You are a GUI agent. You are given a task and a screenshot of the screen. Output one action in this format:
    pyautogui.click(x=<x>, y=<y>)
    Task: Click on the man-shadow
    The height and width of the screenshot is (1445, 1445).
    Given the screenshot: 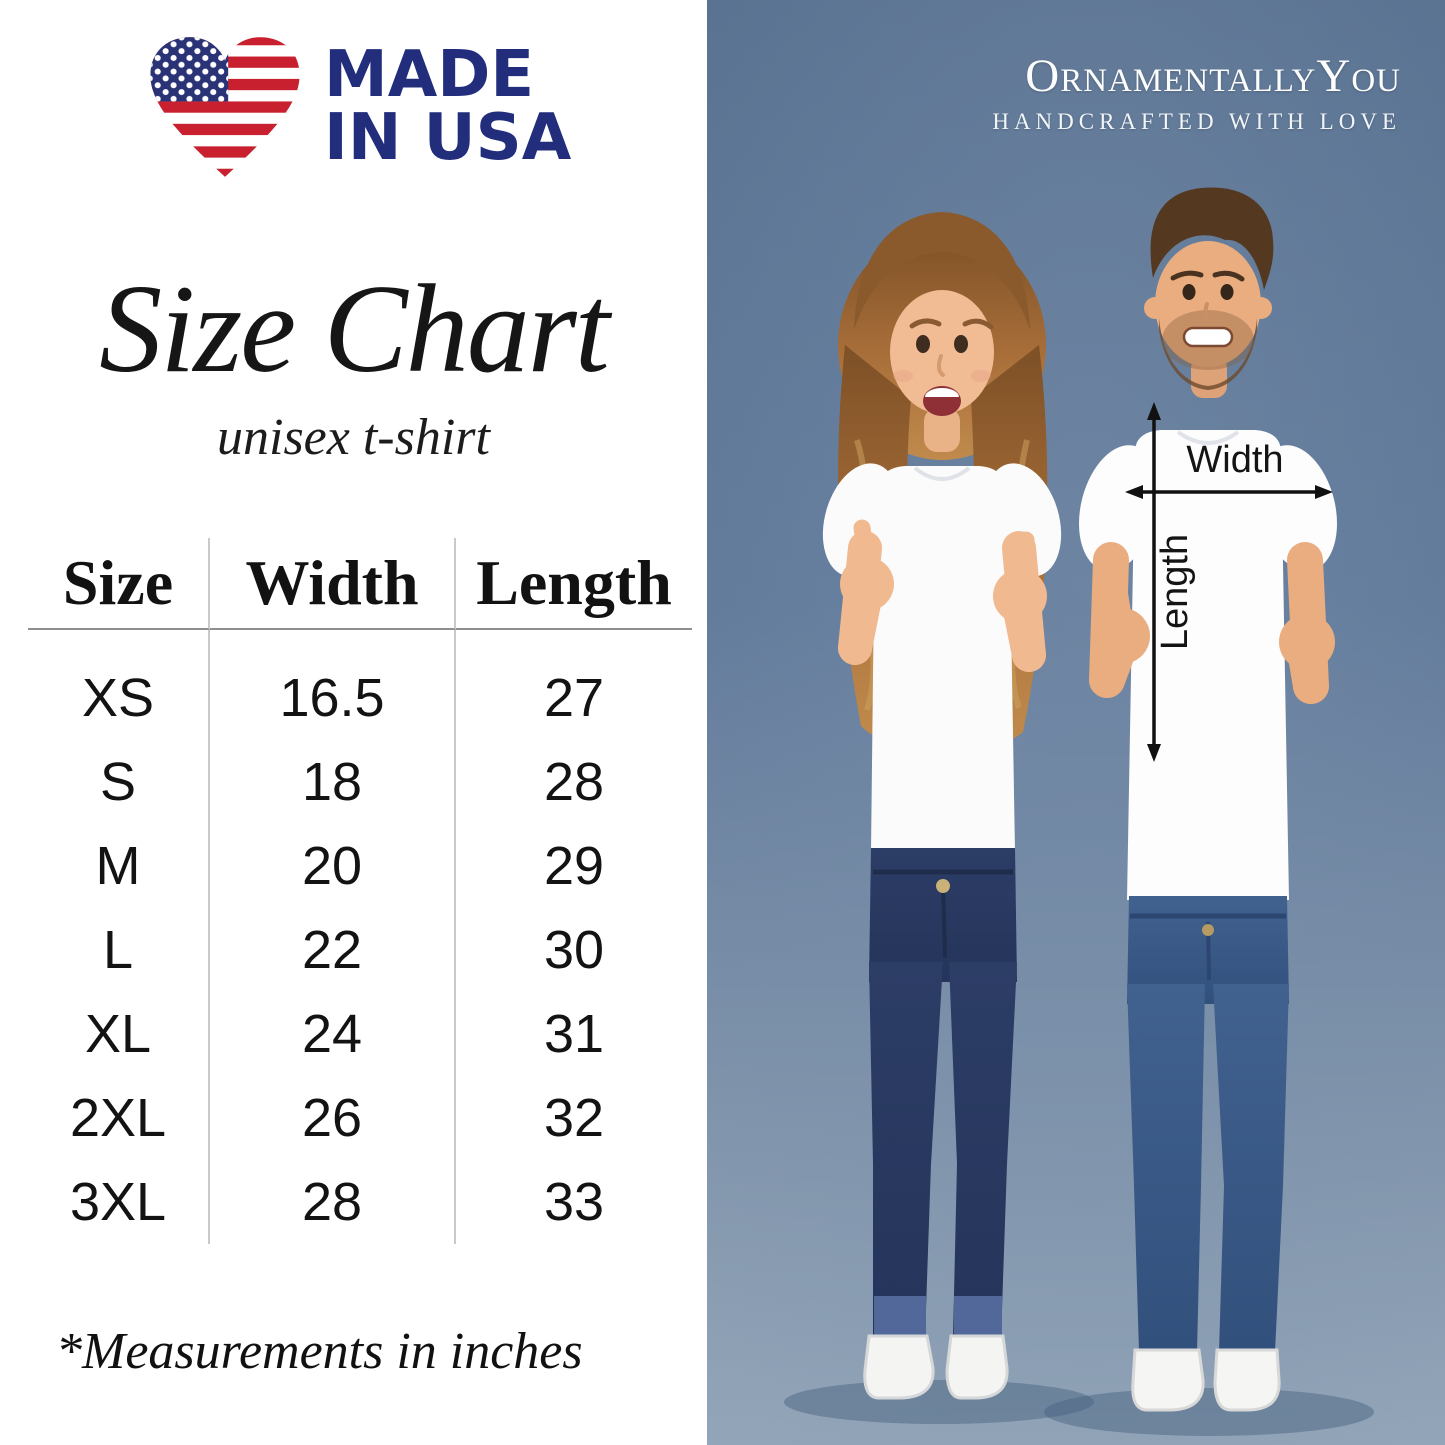 What is the action you would take?
    pyautogui.click(x=1209, y=1412)
    